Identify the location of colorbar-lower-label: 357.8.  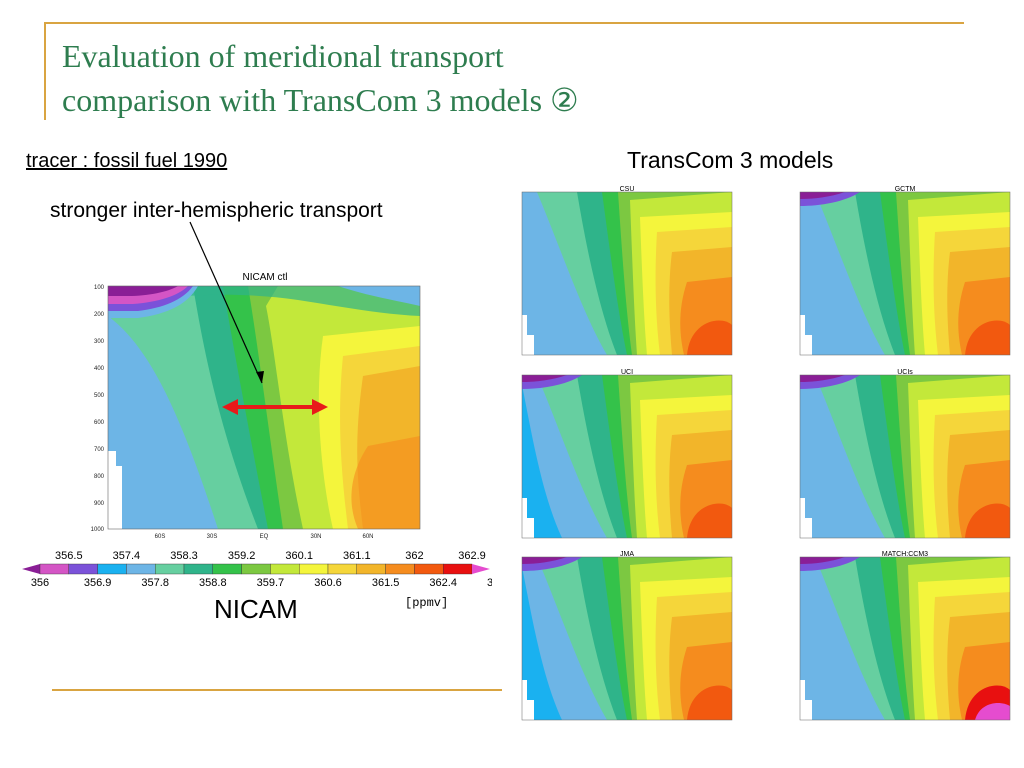
(155, 583).